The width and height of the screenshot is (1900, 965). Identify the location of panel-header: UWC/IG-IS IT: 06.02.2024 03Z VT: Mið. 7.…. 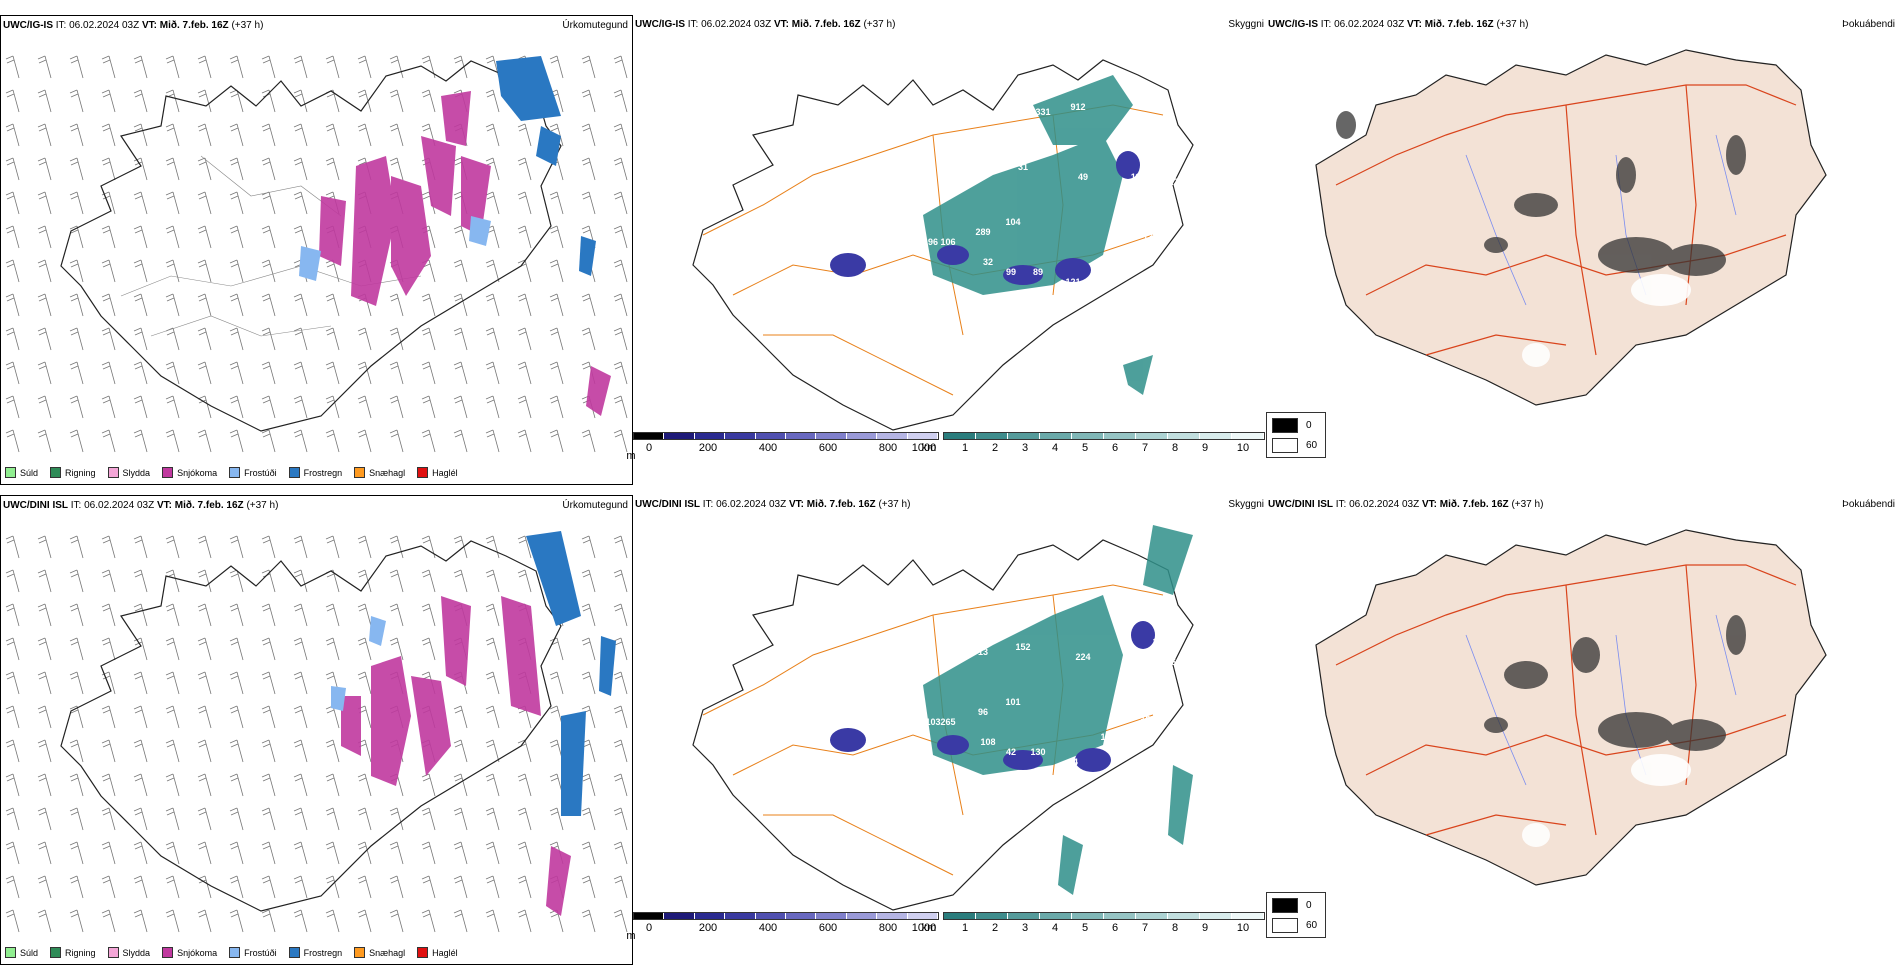
(765, 24).